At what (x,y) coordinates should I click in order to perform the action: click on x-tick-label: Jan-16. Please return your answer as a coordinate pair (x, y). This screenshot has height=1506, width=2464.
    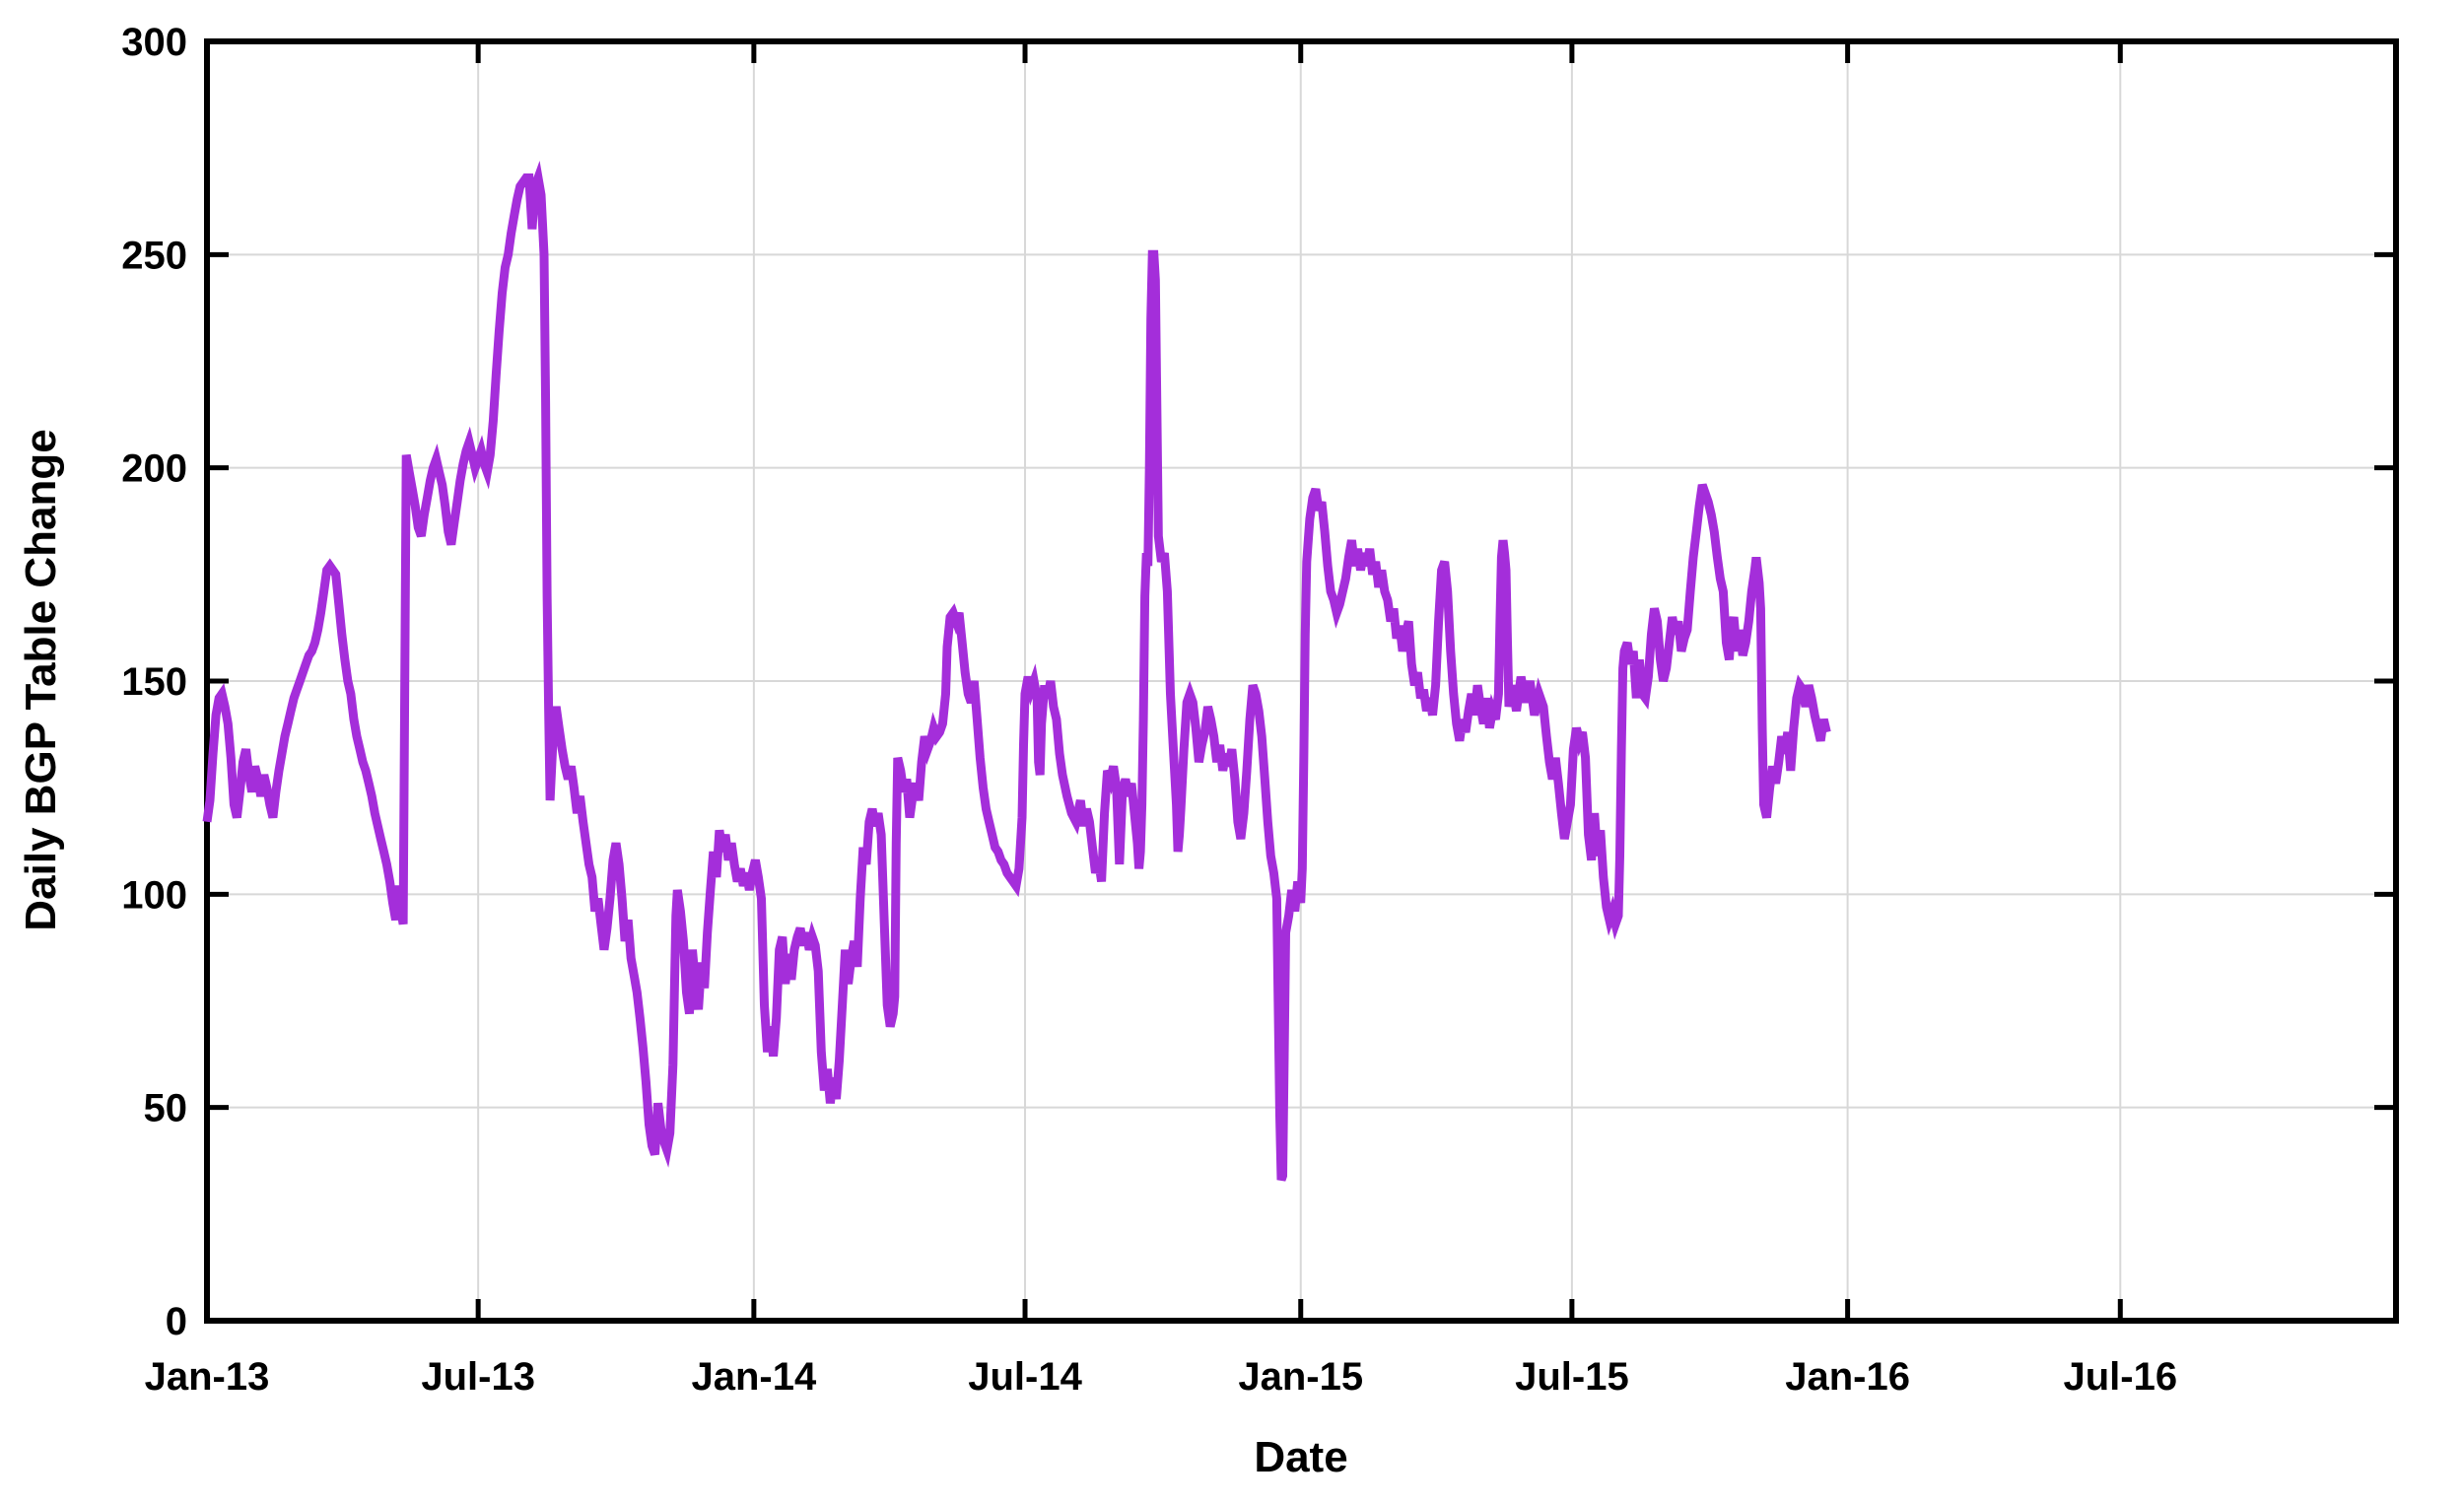
    Looking at the image, I should click on (1847, 1377).